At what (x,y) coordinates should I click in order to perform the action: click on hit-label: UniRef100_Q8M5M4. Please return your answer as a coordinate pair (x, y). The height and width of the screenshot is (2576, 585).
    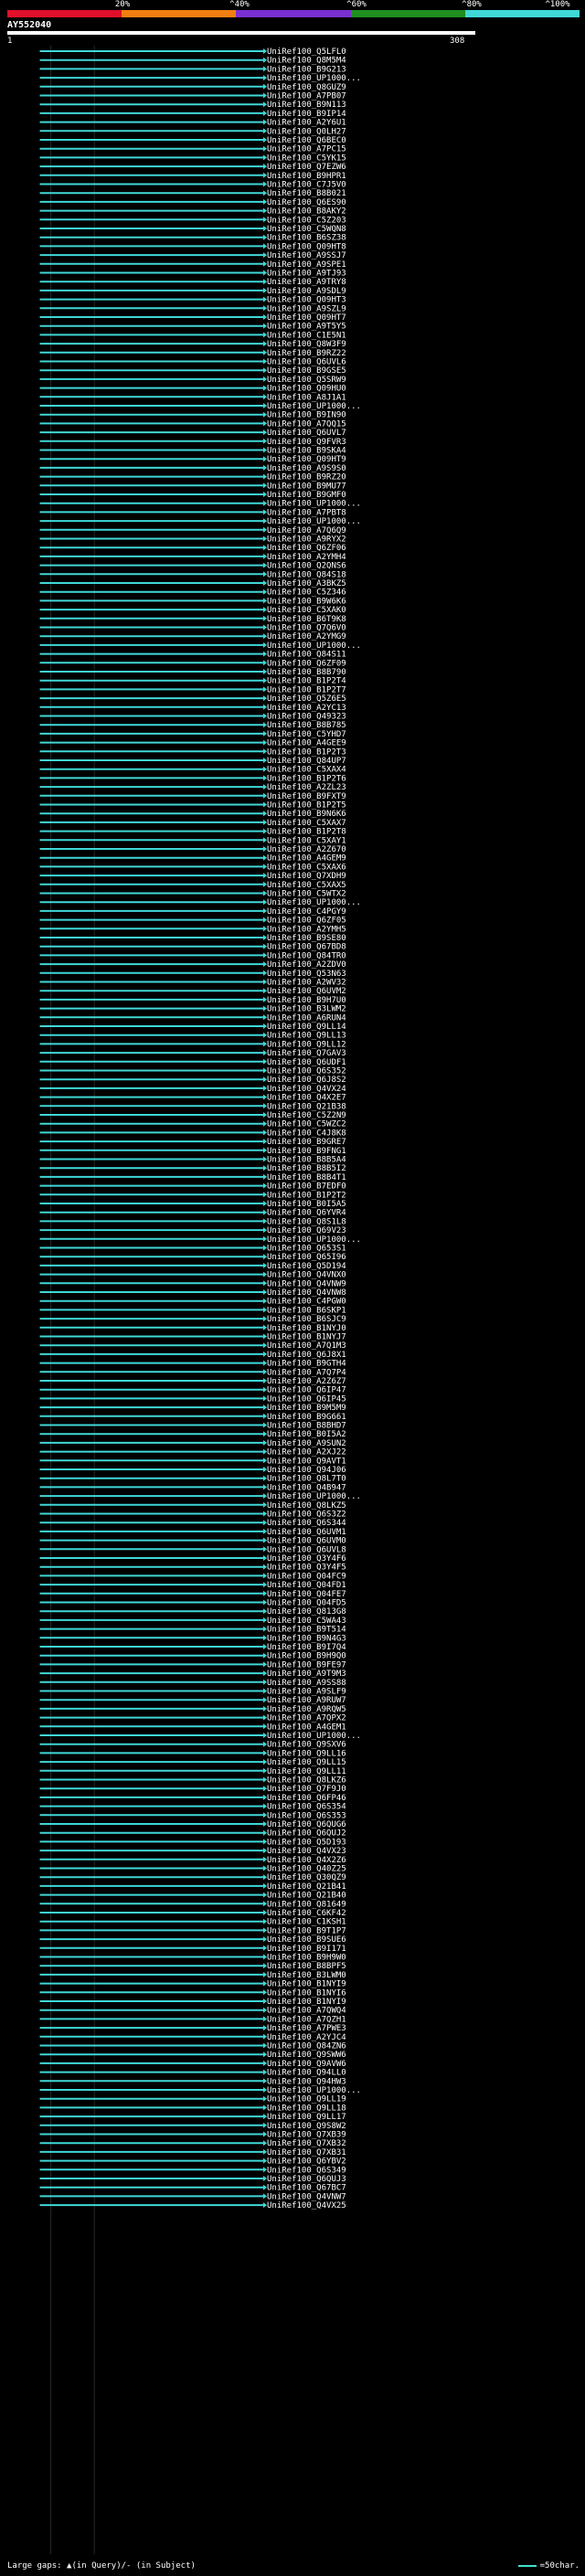
    Looking at the image, I should click on (307, 61).